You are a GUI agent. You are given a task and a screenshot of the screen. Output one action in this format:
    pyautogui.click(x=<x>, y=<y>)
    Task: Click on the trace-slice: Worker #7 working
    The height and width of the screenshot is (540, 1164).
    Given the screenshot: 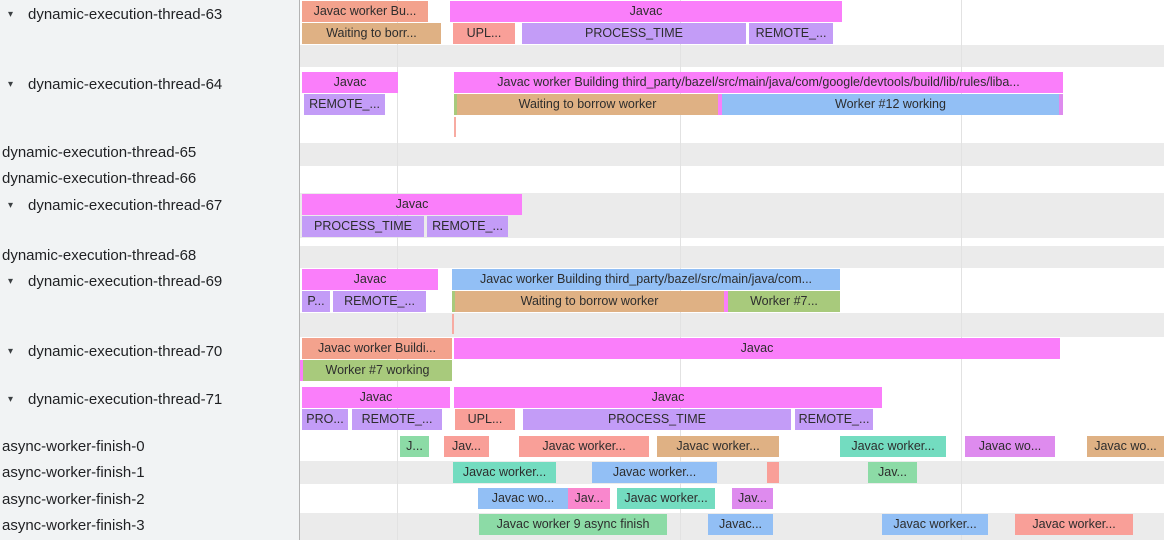 What is the action you would take?
    pyautogui.click(x=377, y=370)
    